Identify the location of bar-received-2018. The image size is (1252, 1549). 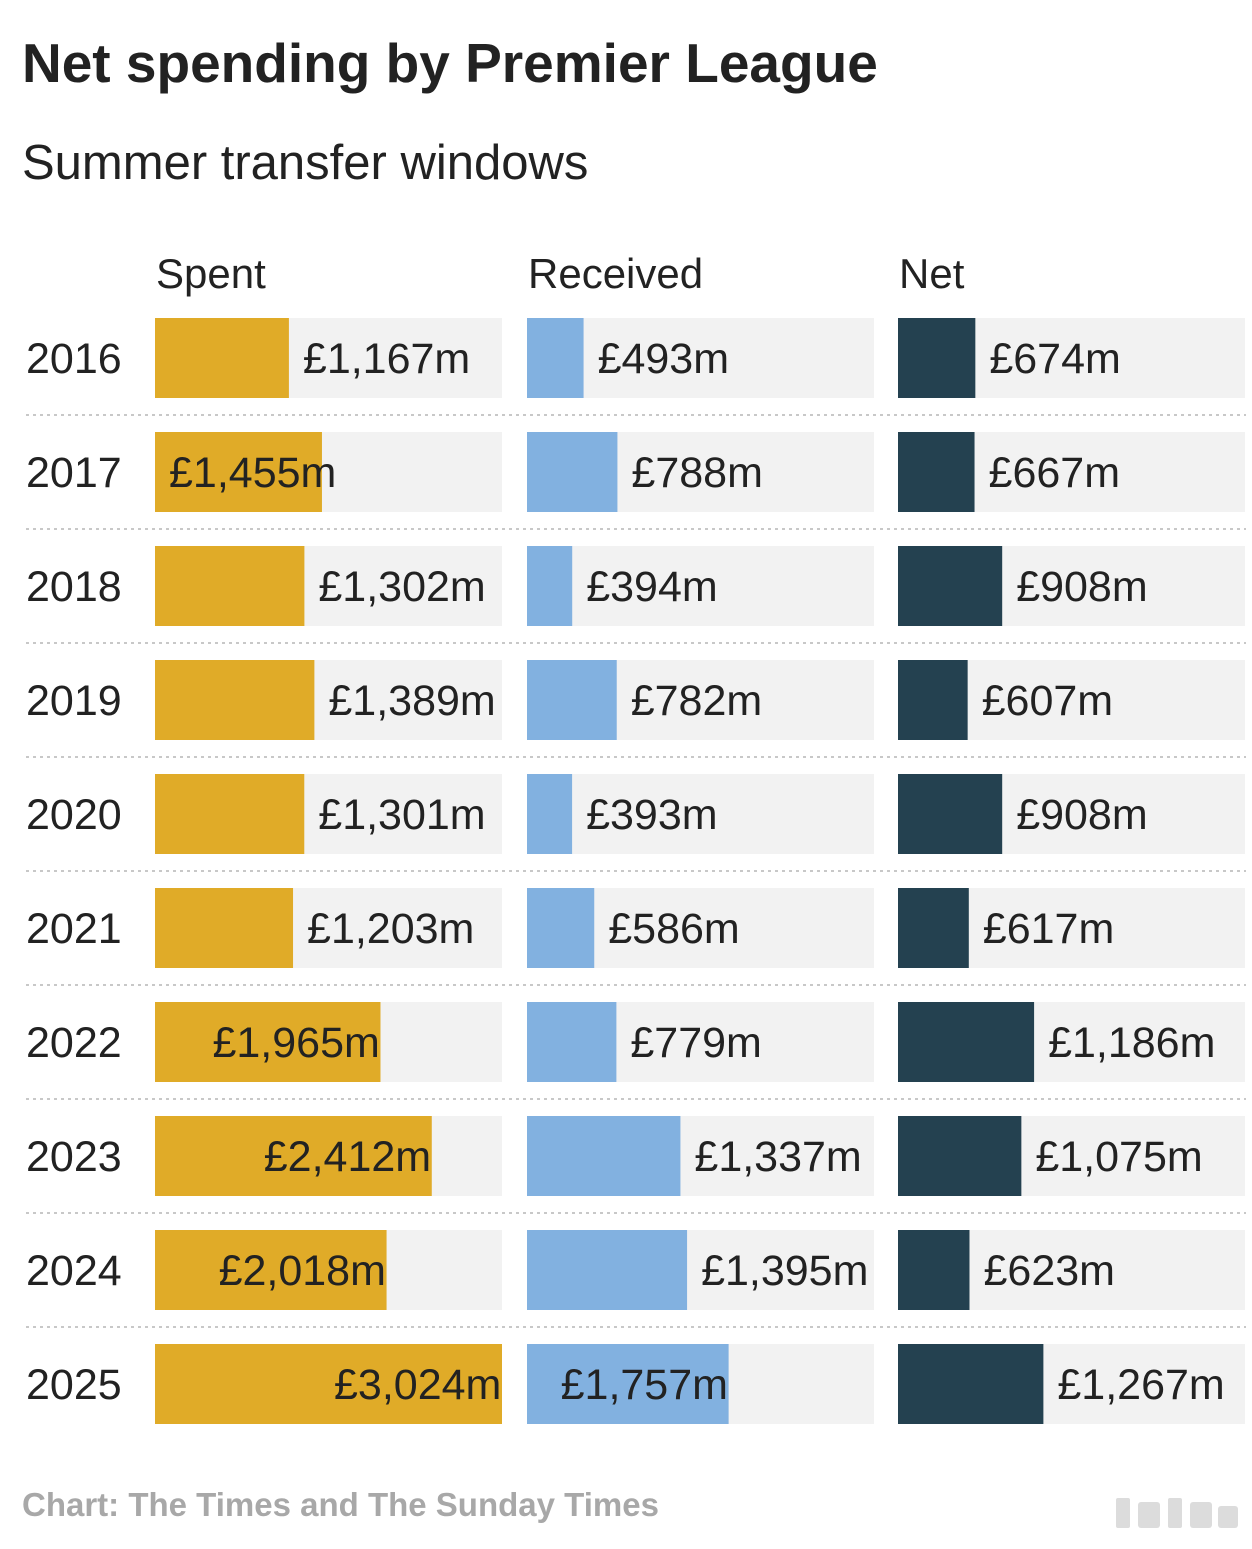
(550, 586).